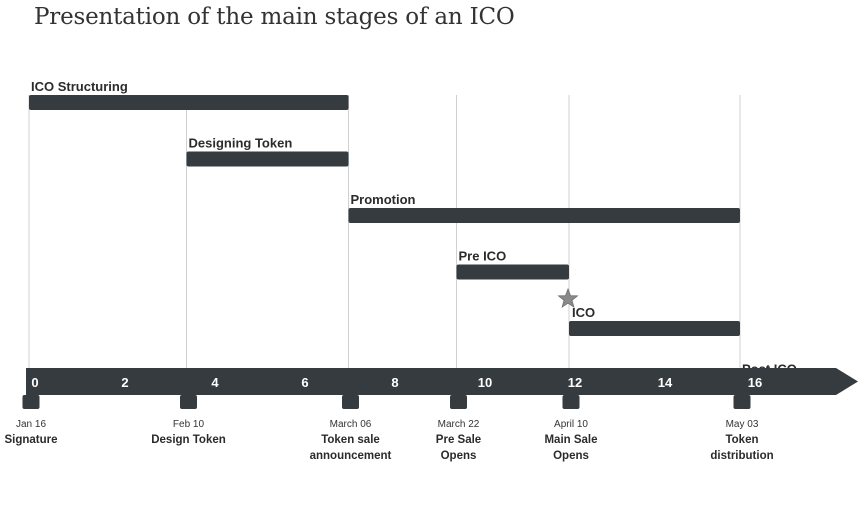  Describe the element at coordinates (350, 440) in the screenshot. I see `milestone-label: Token sale` at that location.